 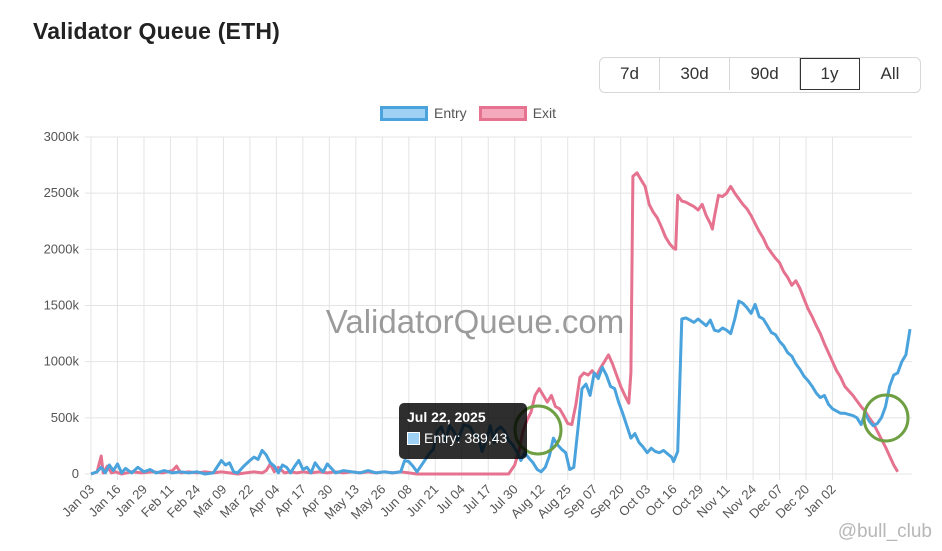 I want to click on y-tick-label: 0, so click(x=75, y=473).